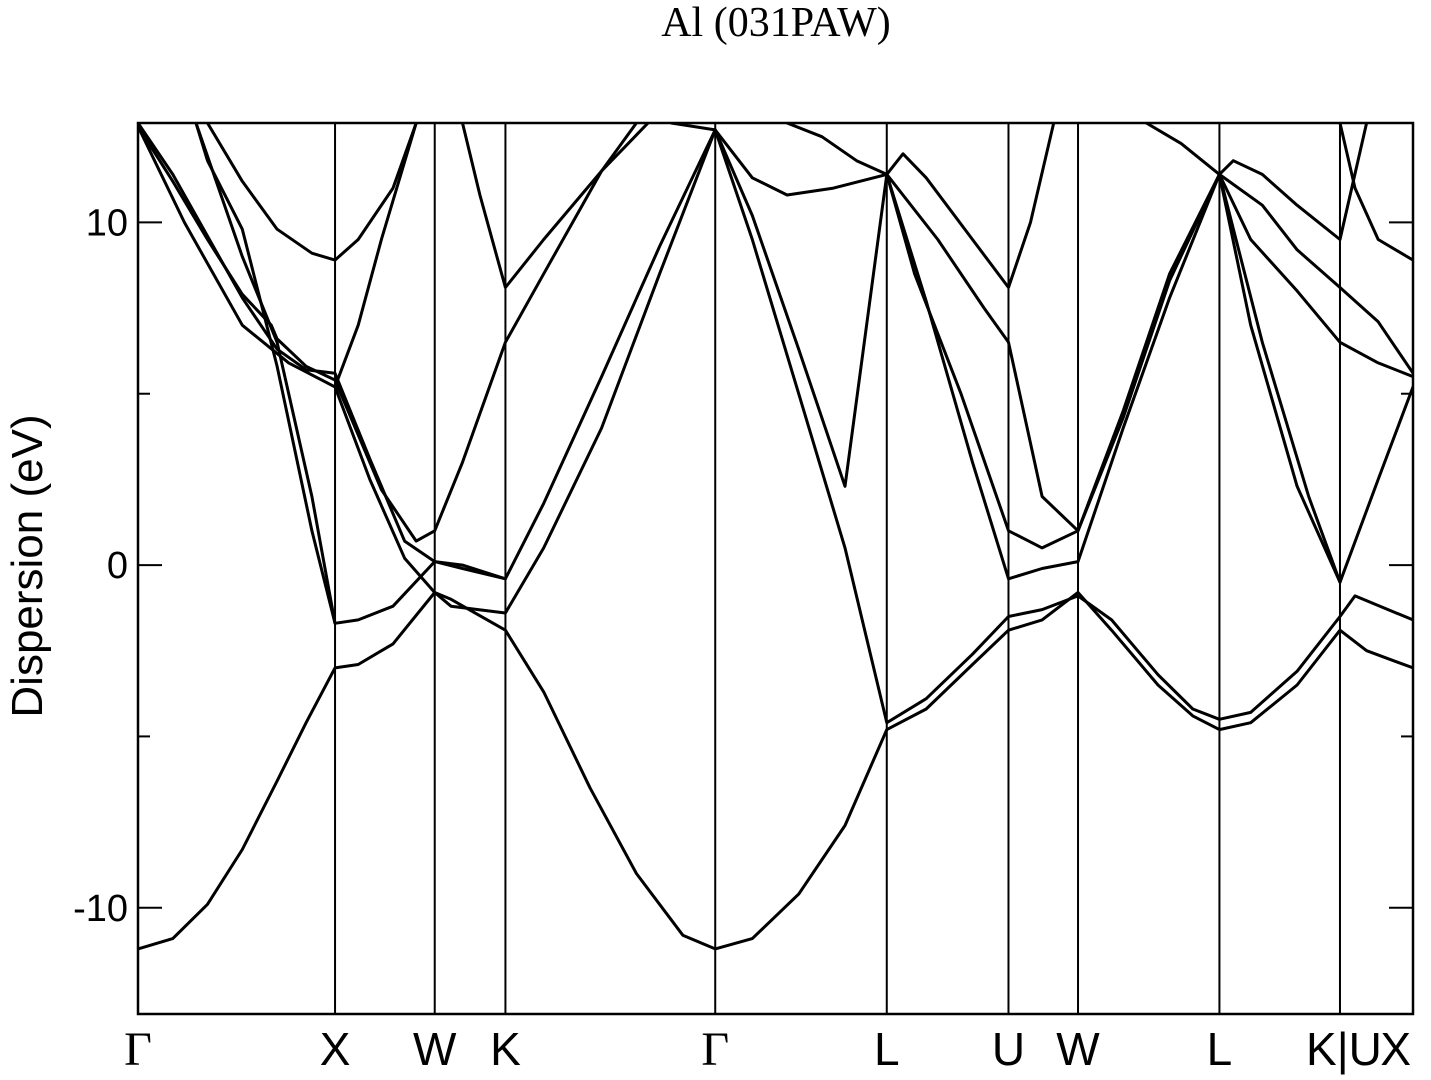 The width and height of the screenshot is (1431, 1080). I want to click on x-tick-label-8: W, so click(1078, 1049).